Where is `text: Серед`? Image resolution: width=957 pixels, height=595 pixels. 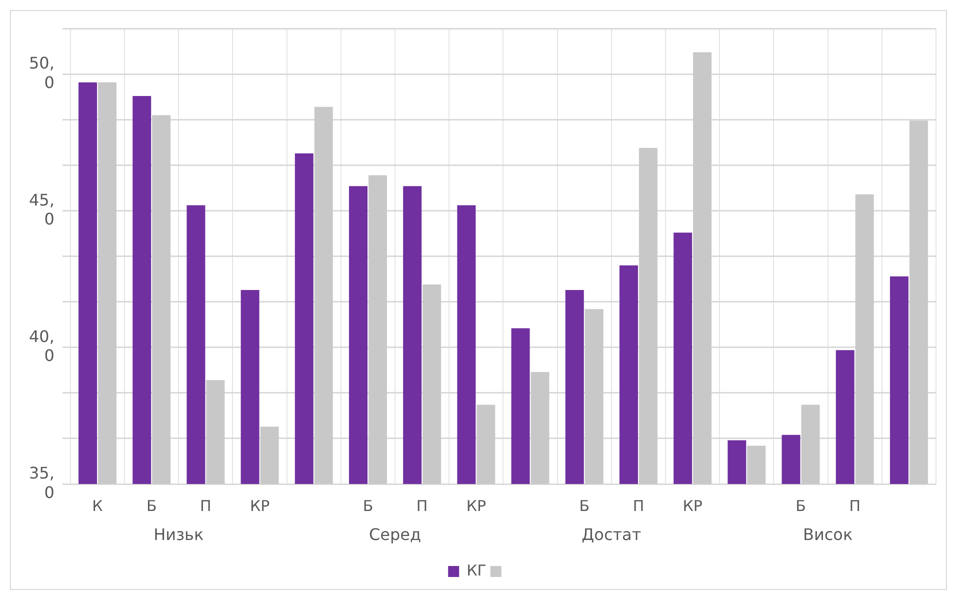 text: Серед is located at coordinates (395, 534).